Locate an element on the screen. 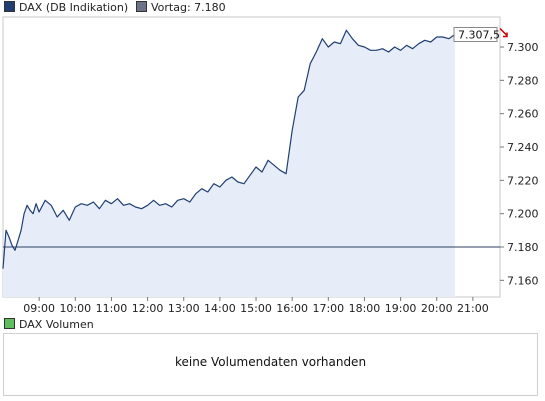  x-tick-label: 14:00 is located at coordinates (220, 308).